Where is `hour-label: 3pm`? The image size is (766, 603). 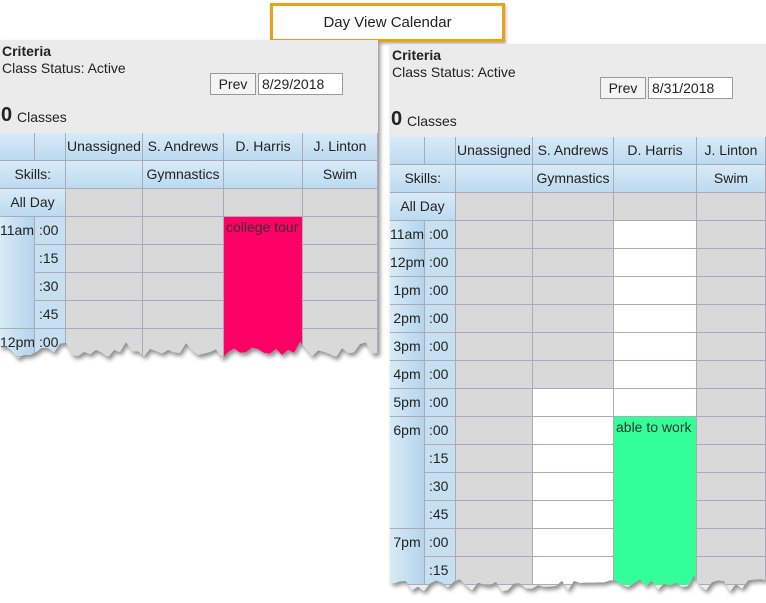
hour-label: 3pm is located at coordinates (407, 347).